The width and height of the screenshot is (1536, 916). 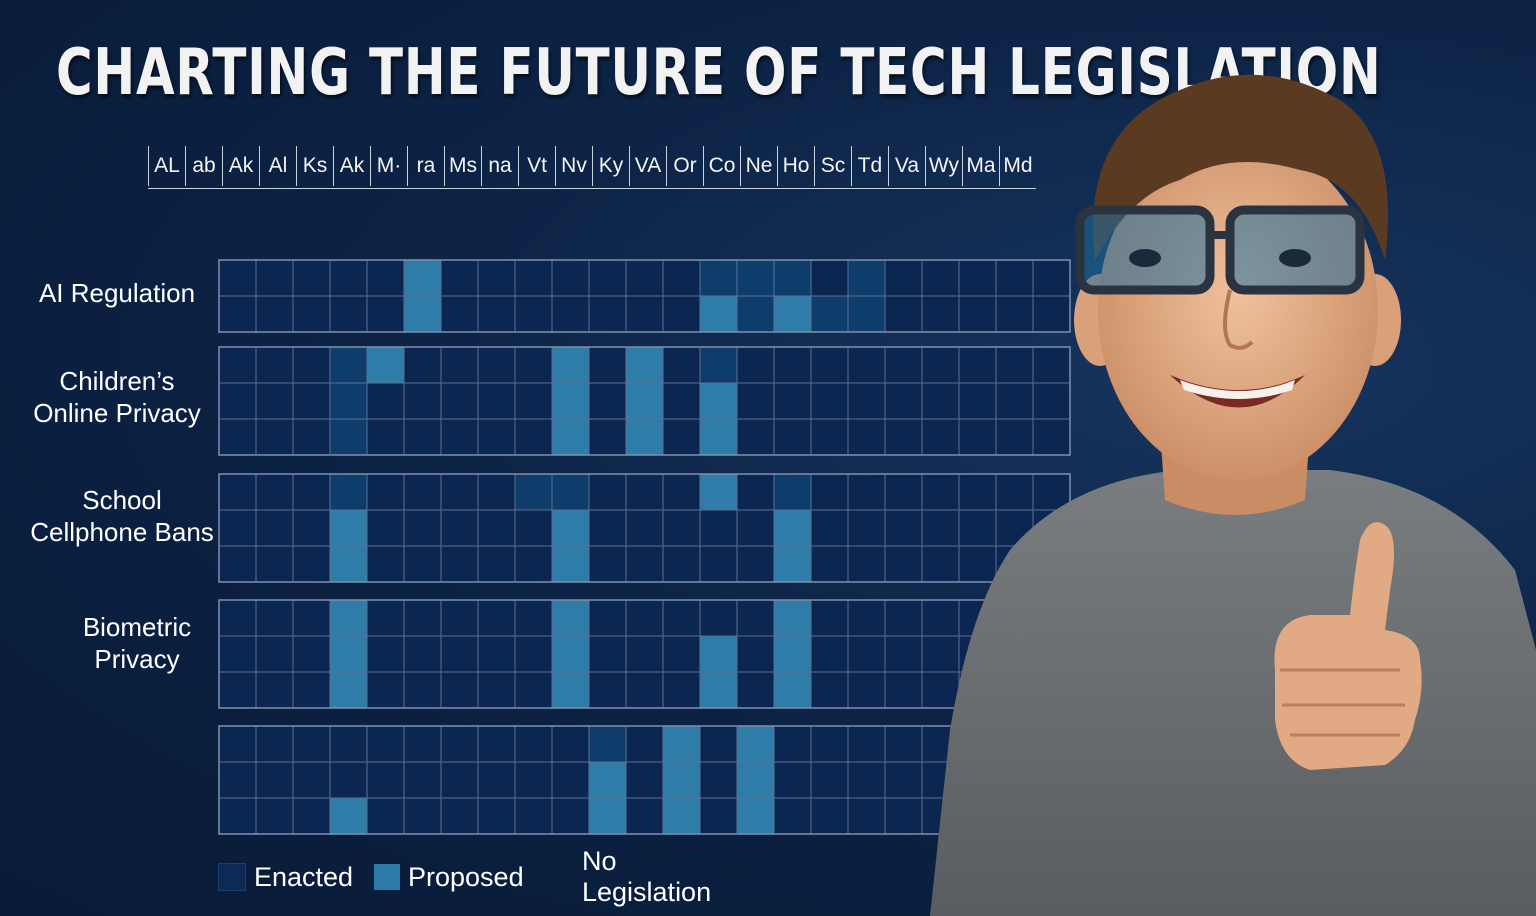 I want to click on row-label-3: Biometric Privacy, so click(x=137, y=643).